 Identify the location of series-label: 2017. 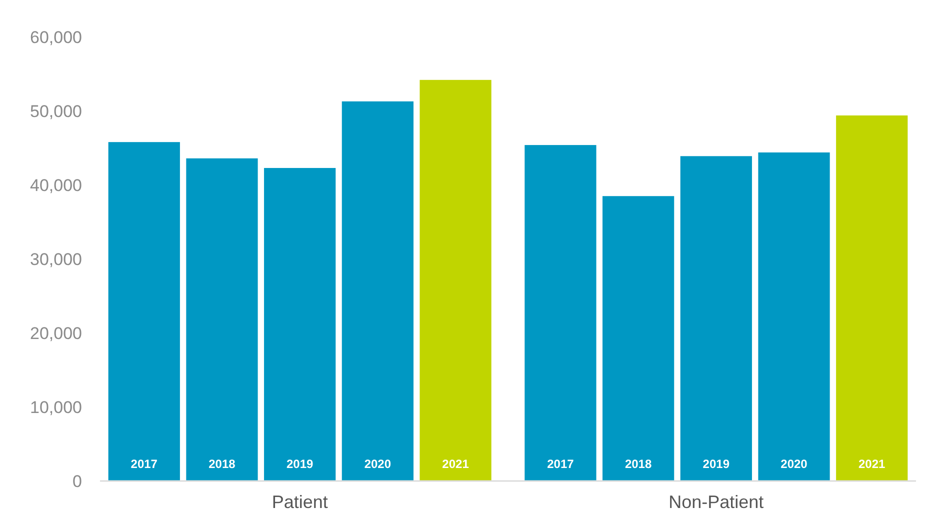
(144, 464).